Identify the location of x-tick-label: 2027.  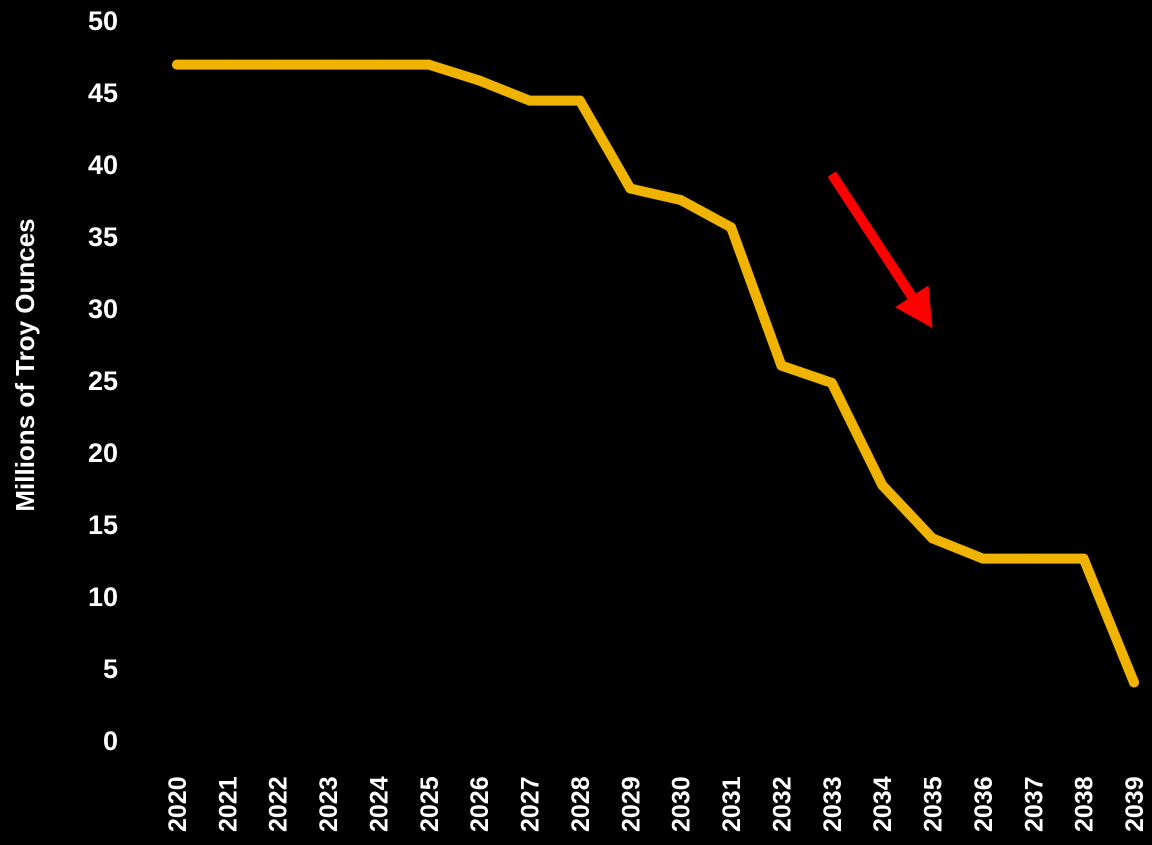
(531, 804).